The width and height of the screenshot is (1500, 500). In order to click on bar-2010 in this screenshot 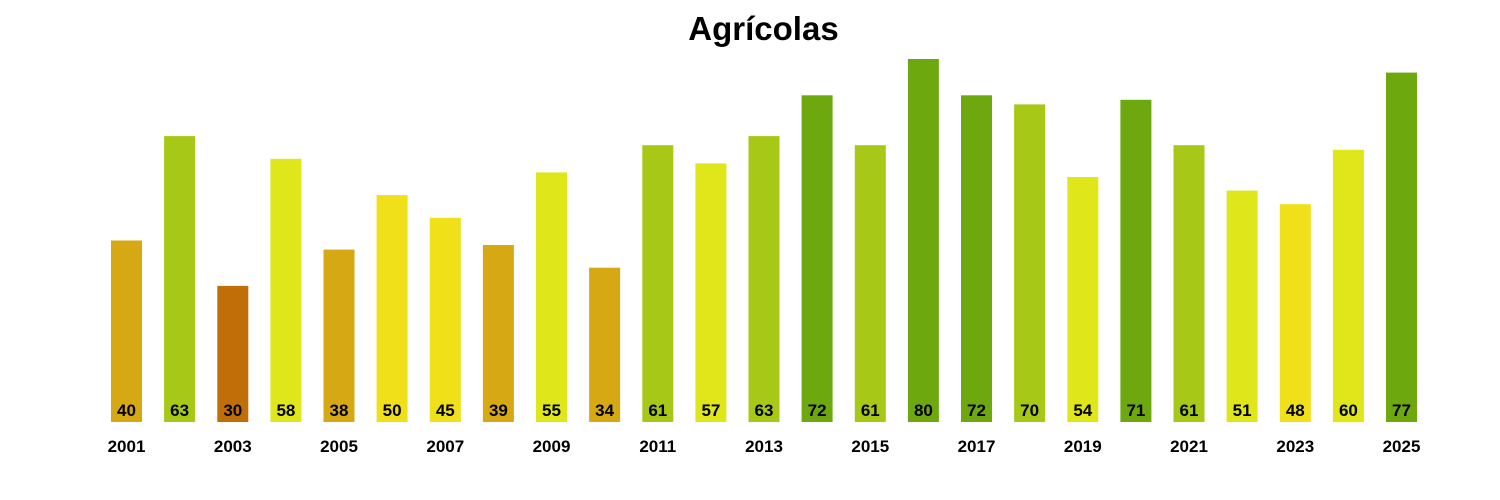, I will do `click(605, 344)`.